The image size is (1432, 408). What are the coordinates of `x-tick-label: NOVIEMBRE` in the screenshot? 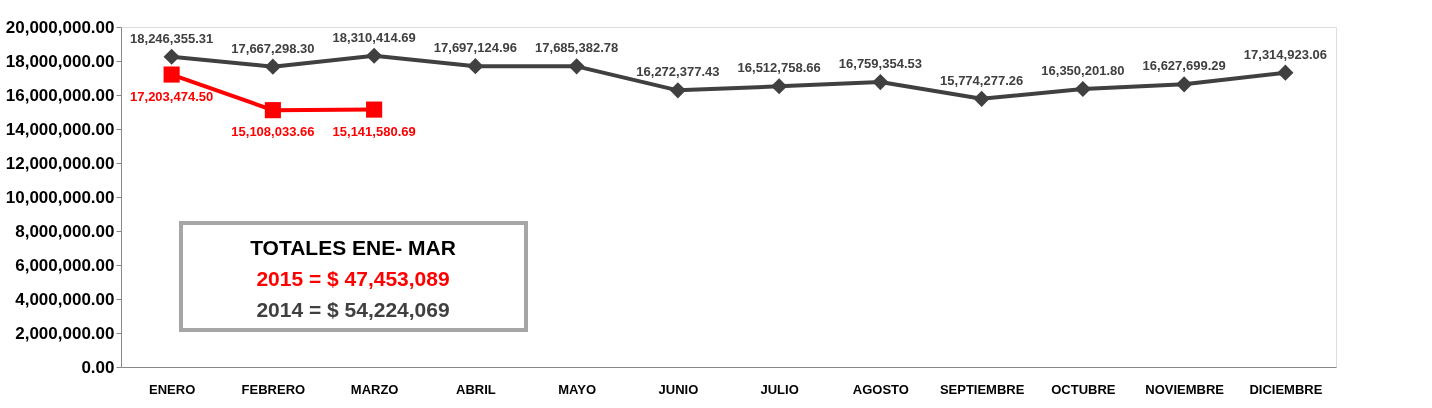 It's located at (1185, 389).